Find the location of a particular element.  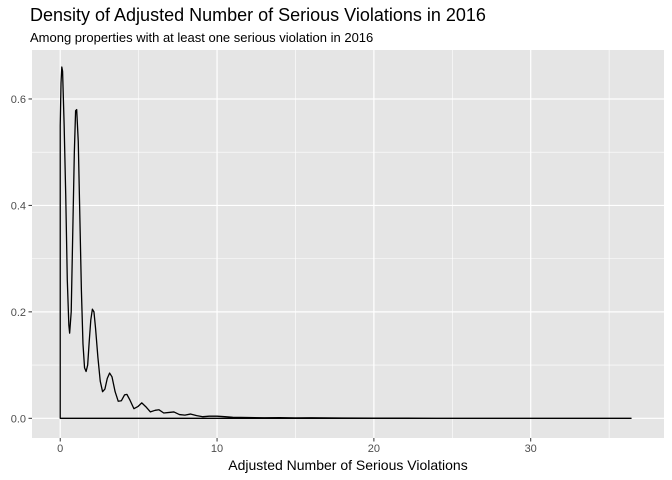

y-tick-label: 0.6 is located at coordinates (18, 100).